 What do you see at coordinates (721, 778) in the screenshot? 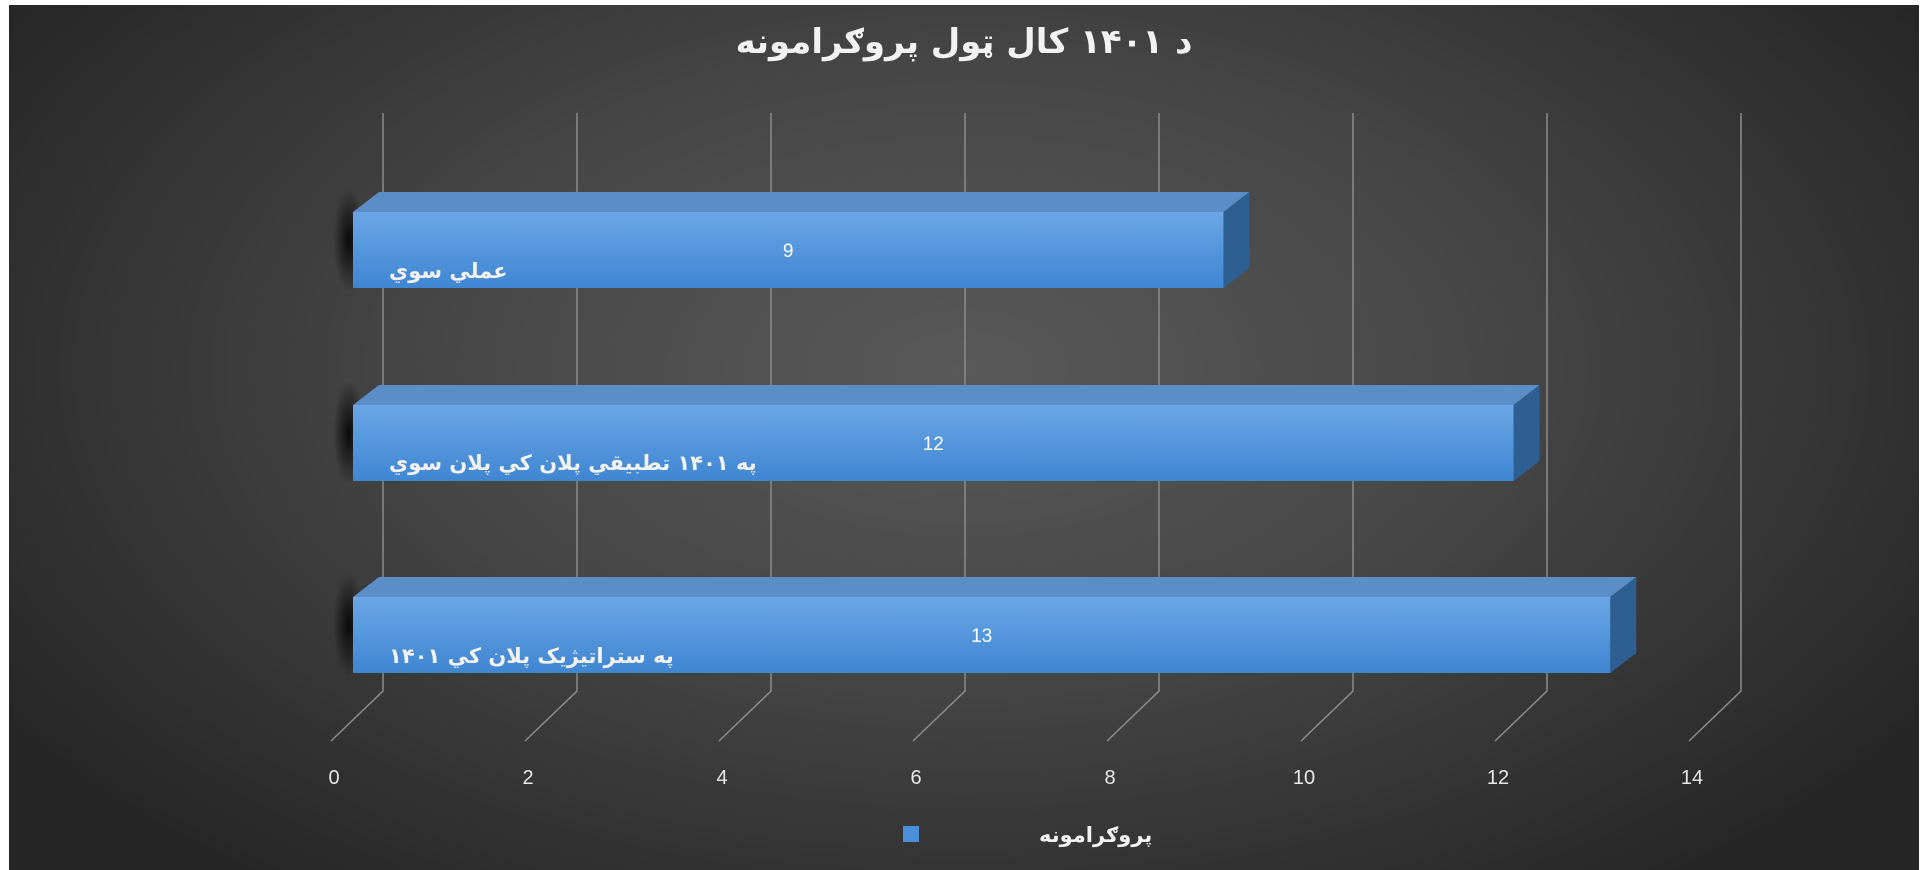
I see `x-tick-label: 4` at bounding box center [721, 778].